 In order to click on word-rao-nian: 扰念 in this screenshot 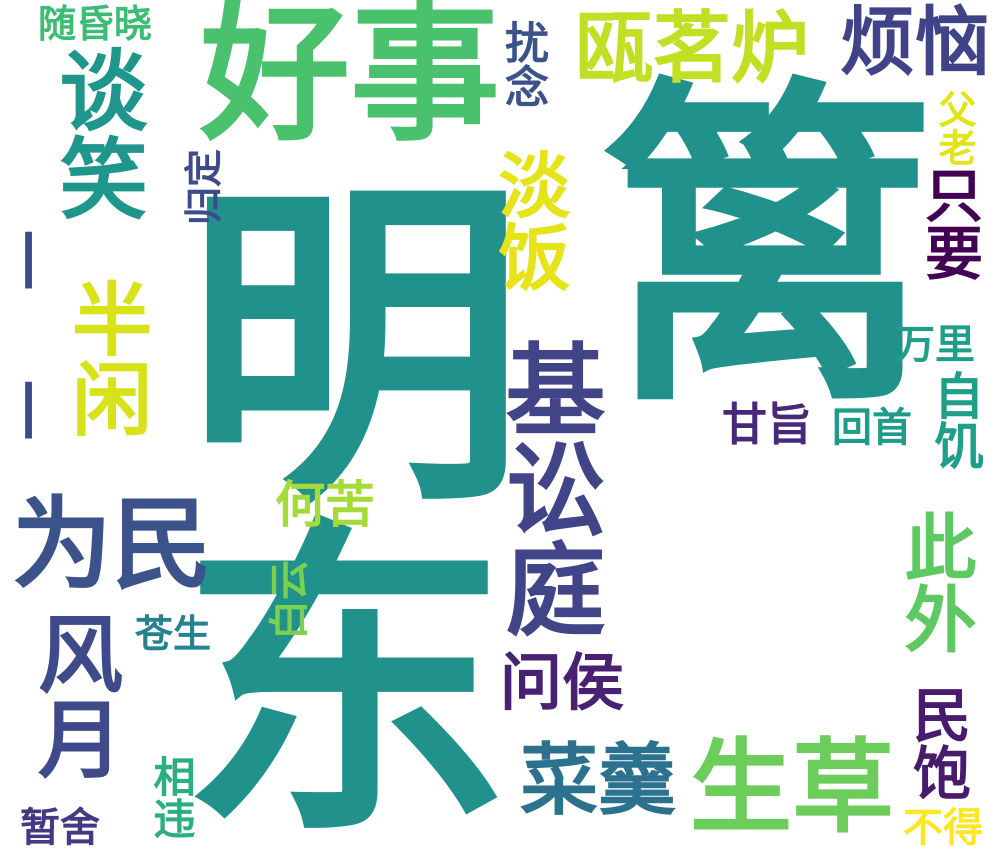, I will do `click(522, 64)`.